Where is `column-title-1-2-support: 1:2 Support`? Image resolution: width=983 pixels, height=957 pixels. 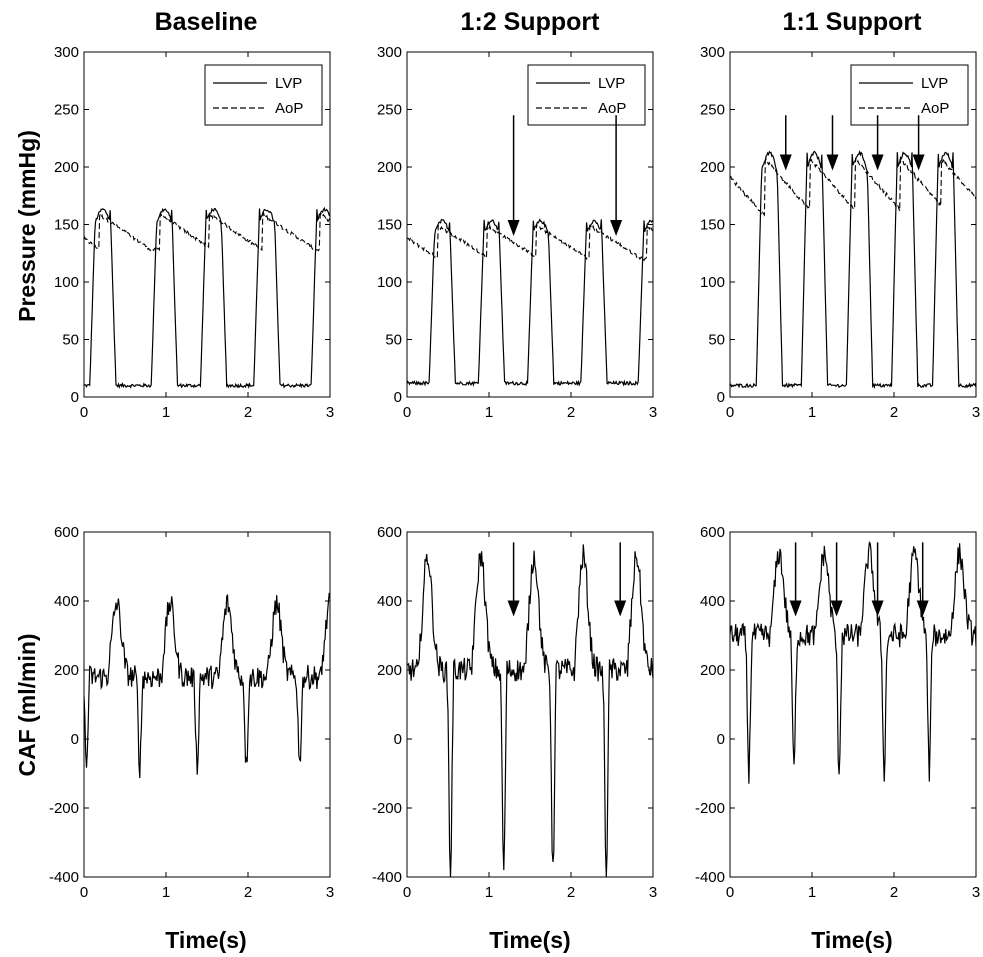
column-title-1-2-support: 1:2 Support is located at coordinates (531, 22).